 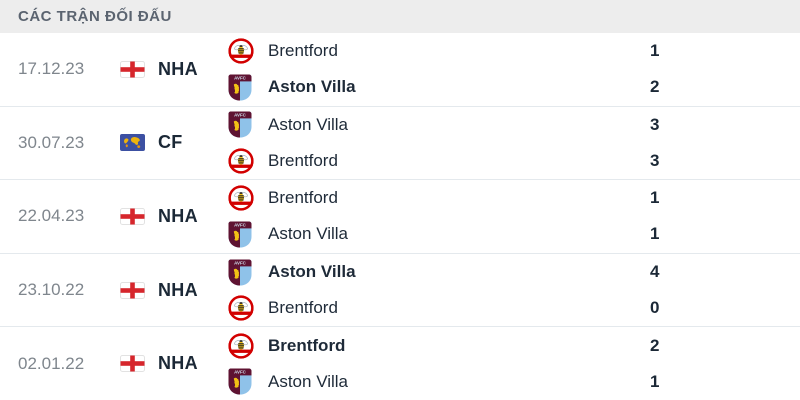 What do you see at coordinates (514, 308) in the screenshot?
I see `team-line: Brentford 0` at bounding box center [514, 308].